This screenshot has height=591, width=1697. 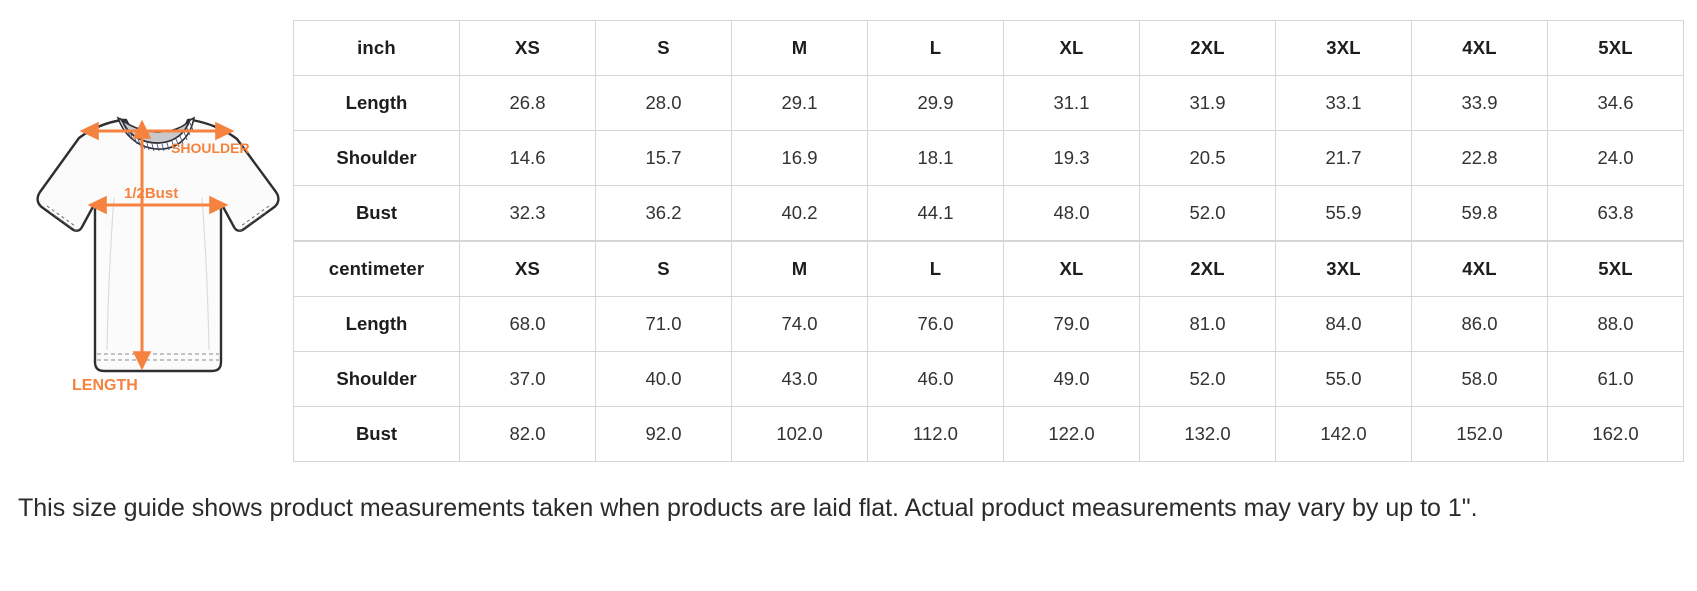 What do you see at coordinates (527, 213) in the screenshot?
I see `cell: 32.3` at bounding box center [527, 213].